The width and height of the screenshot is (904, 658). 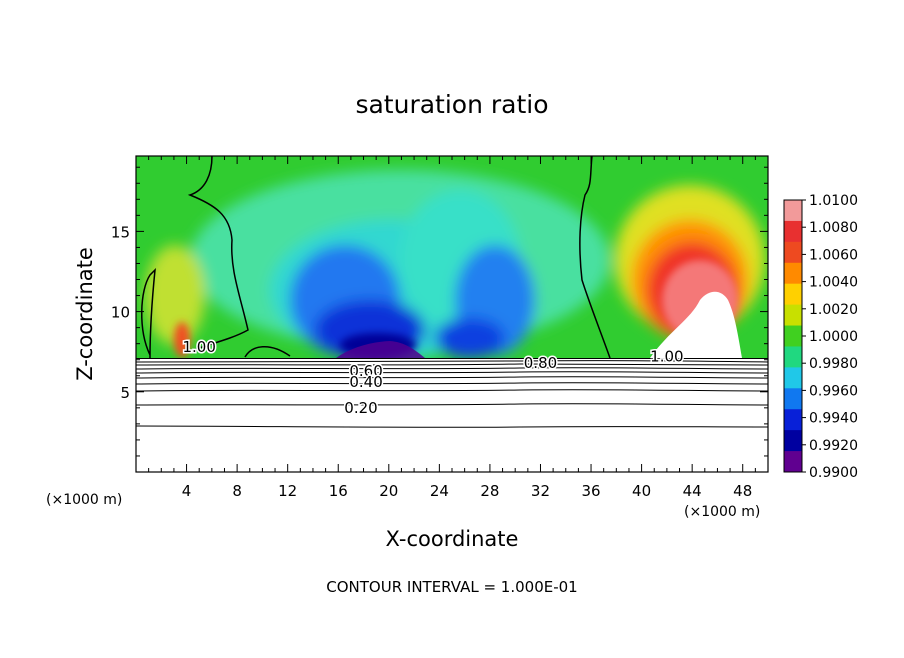 I want to click on contour-labels: 1.00 0.600.40 0.20 0.80 1.00, so click(x=433, y=377).